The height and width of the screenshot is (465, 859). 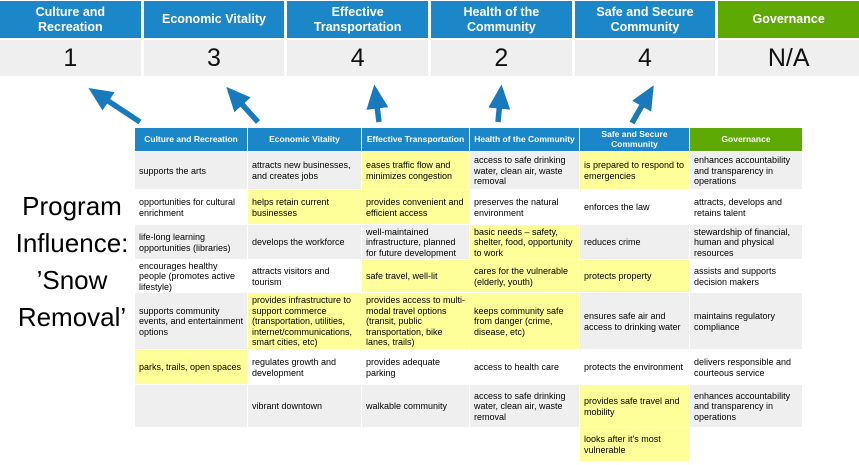 What do you see at coordinates (746, 276) in the screenshot?
I see `matrix-cell: assists and supports decision makers` at bounding box center [746, 276].